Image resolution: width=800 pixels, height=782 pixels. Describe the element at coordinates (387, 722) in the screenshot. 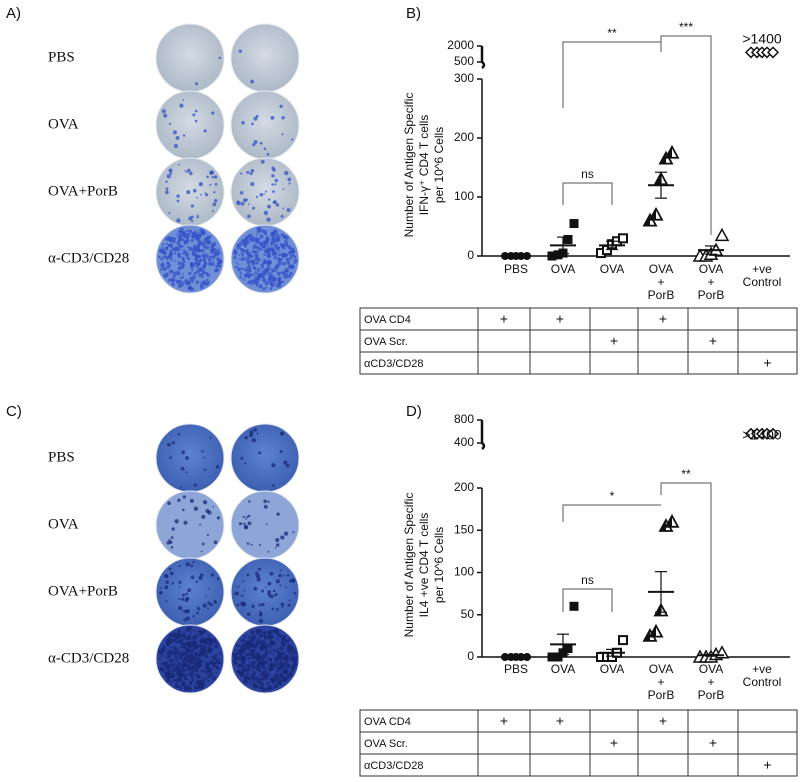

I see `table-row-label: OVA CD4` at that location.